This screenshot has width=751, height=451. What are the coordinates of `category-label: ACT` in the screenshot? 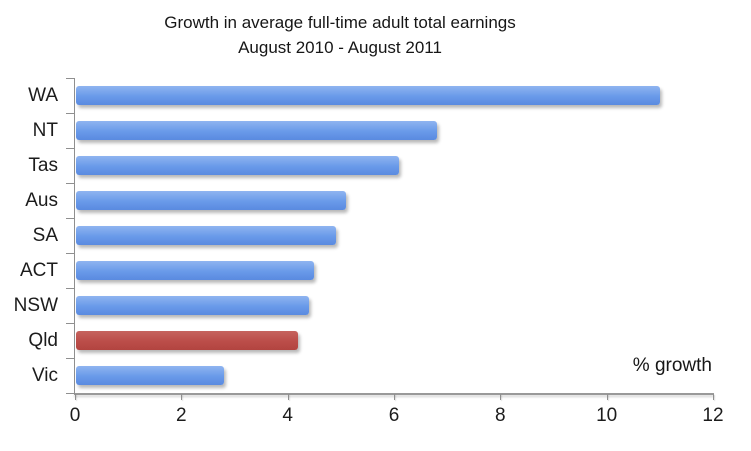 It's located at (39, 270).